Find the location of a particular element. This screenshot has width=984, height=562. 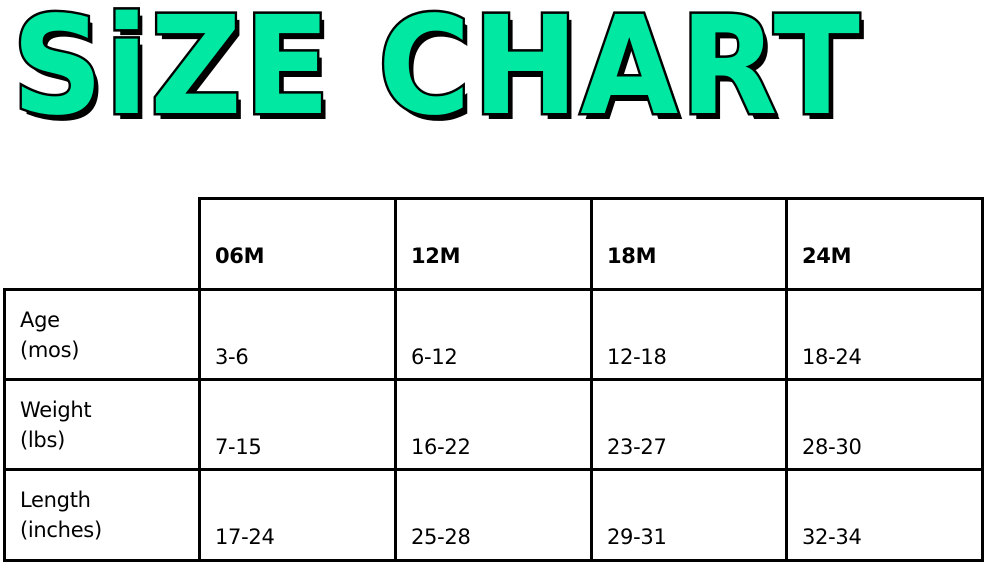

column-header: 18M is located at coordinates (689, 244).